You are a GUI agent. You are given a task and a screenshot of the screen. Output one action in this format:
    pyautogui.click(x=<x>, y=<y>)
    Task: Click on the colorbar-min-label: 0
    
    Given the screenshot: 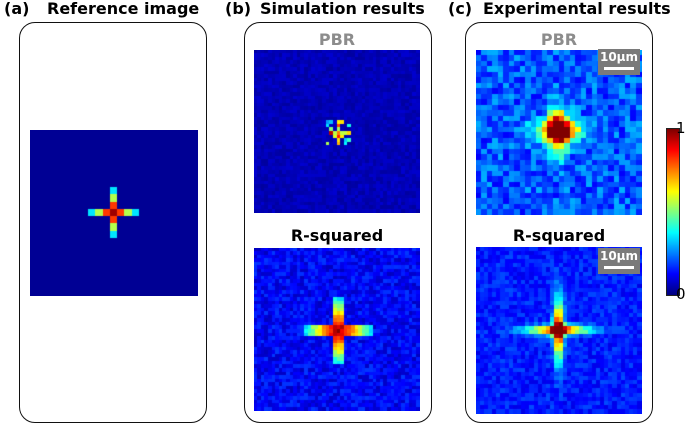 What is the action you would take?
    pyautogui.click(x=680, y=294)
    